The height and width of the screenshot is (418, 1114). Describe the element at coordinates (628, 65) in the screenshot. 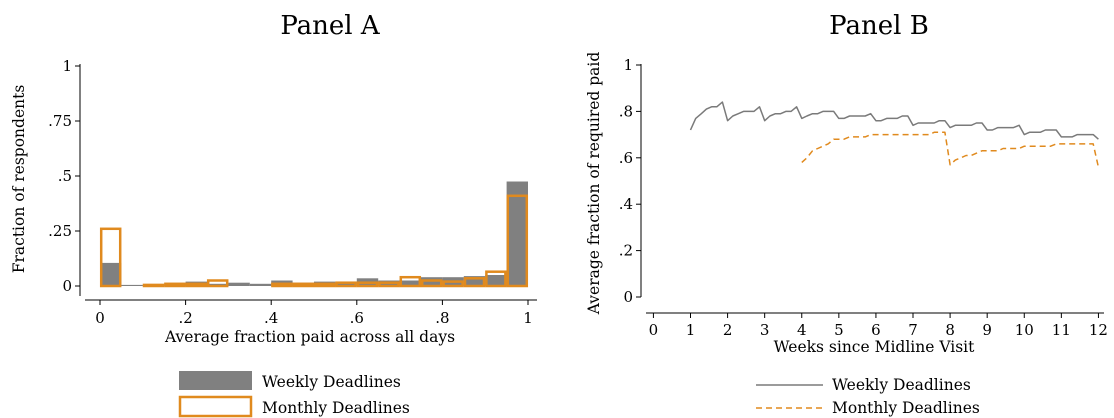

I see `panel-b-ytick-label-5: 1` at that location.